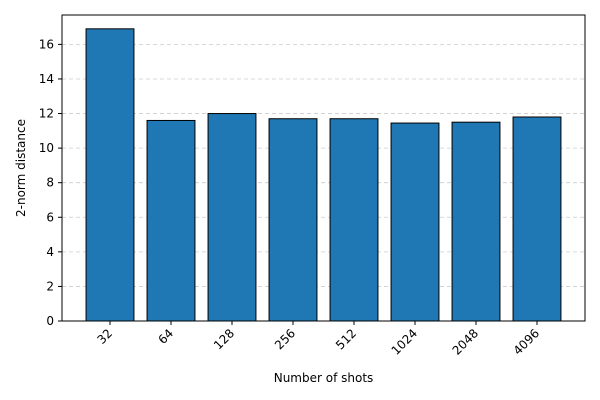 The image size is (600, 400). What do you see at coordinates (46, 148) in the screenshot?
I see `y-tick-label: 10` at bounding box center [46, 148].